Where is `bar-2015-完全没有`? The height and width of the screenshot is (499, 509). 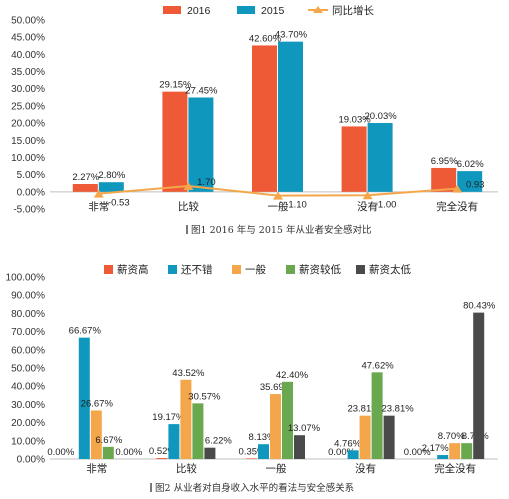 bar-2015-完全没有 is located at coordinates (470, 181).